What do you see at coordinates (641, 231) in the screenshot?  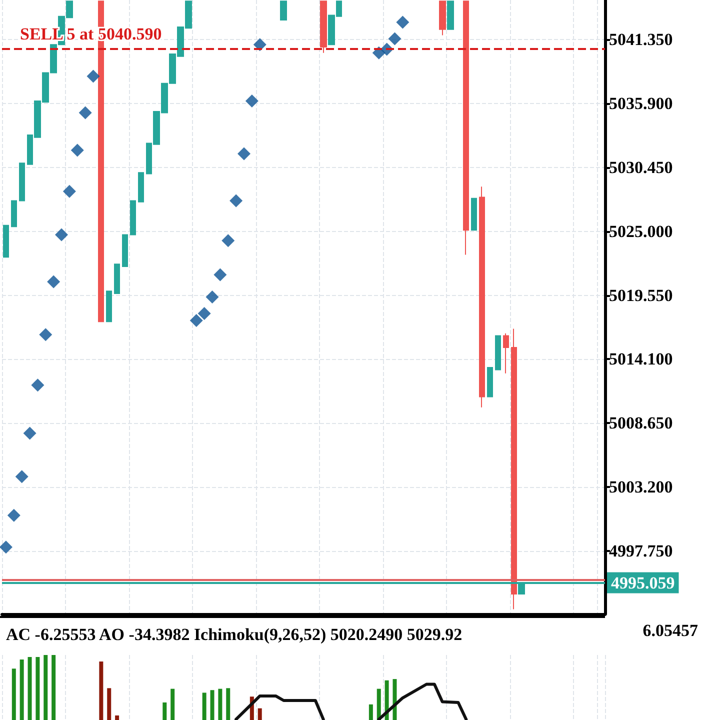 I see `y-tick-label: 5025.000` at bounding box center [641, 231].